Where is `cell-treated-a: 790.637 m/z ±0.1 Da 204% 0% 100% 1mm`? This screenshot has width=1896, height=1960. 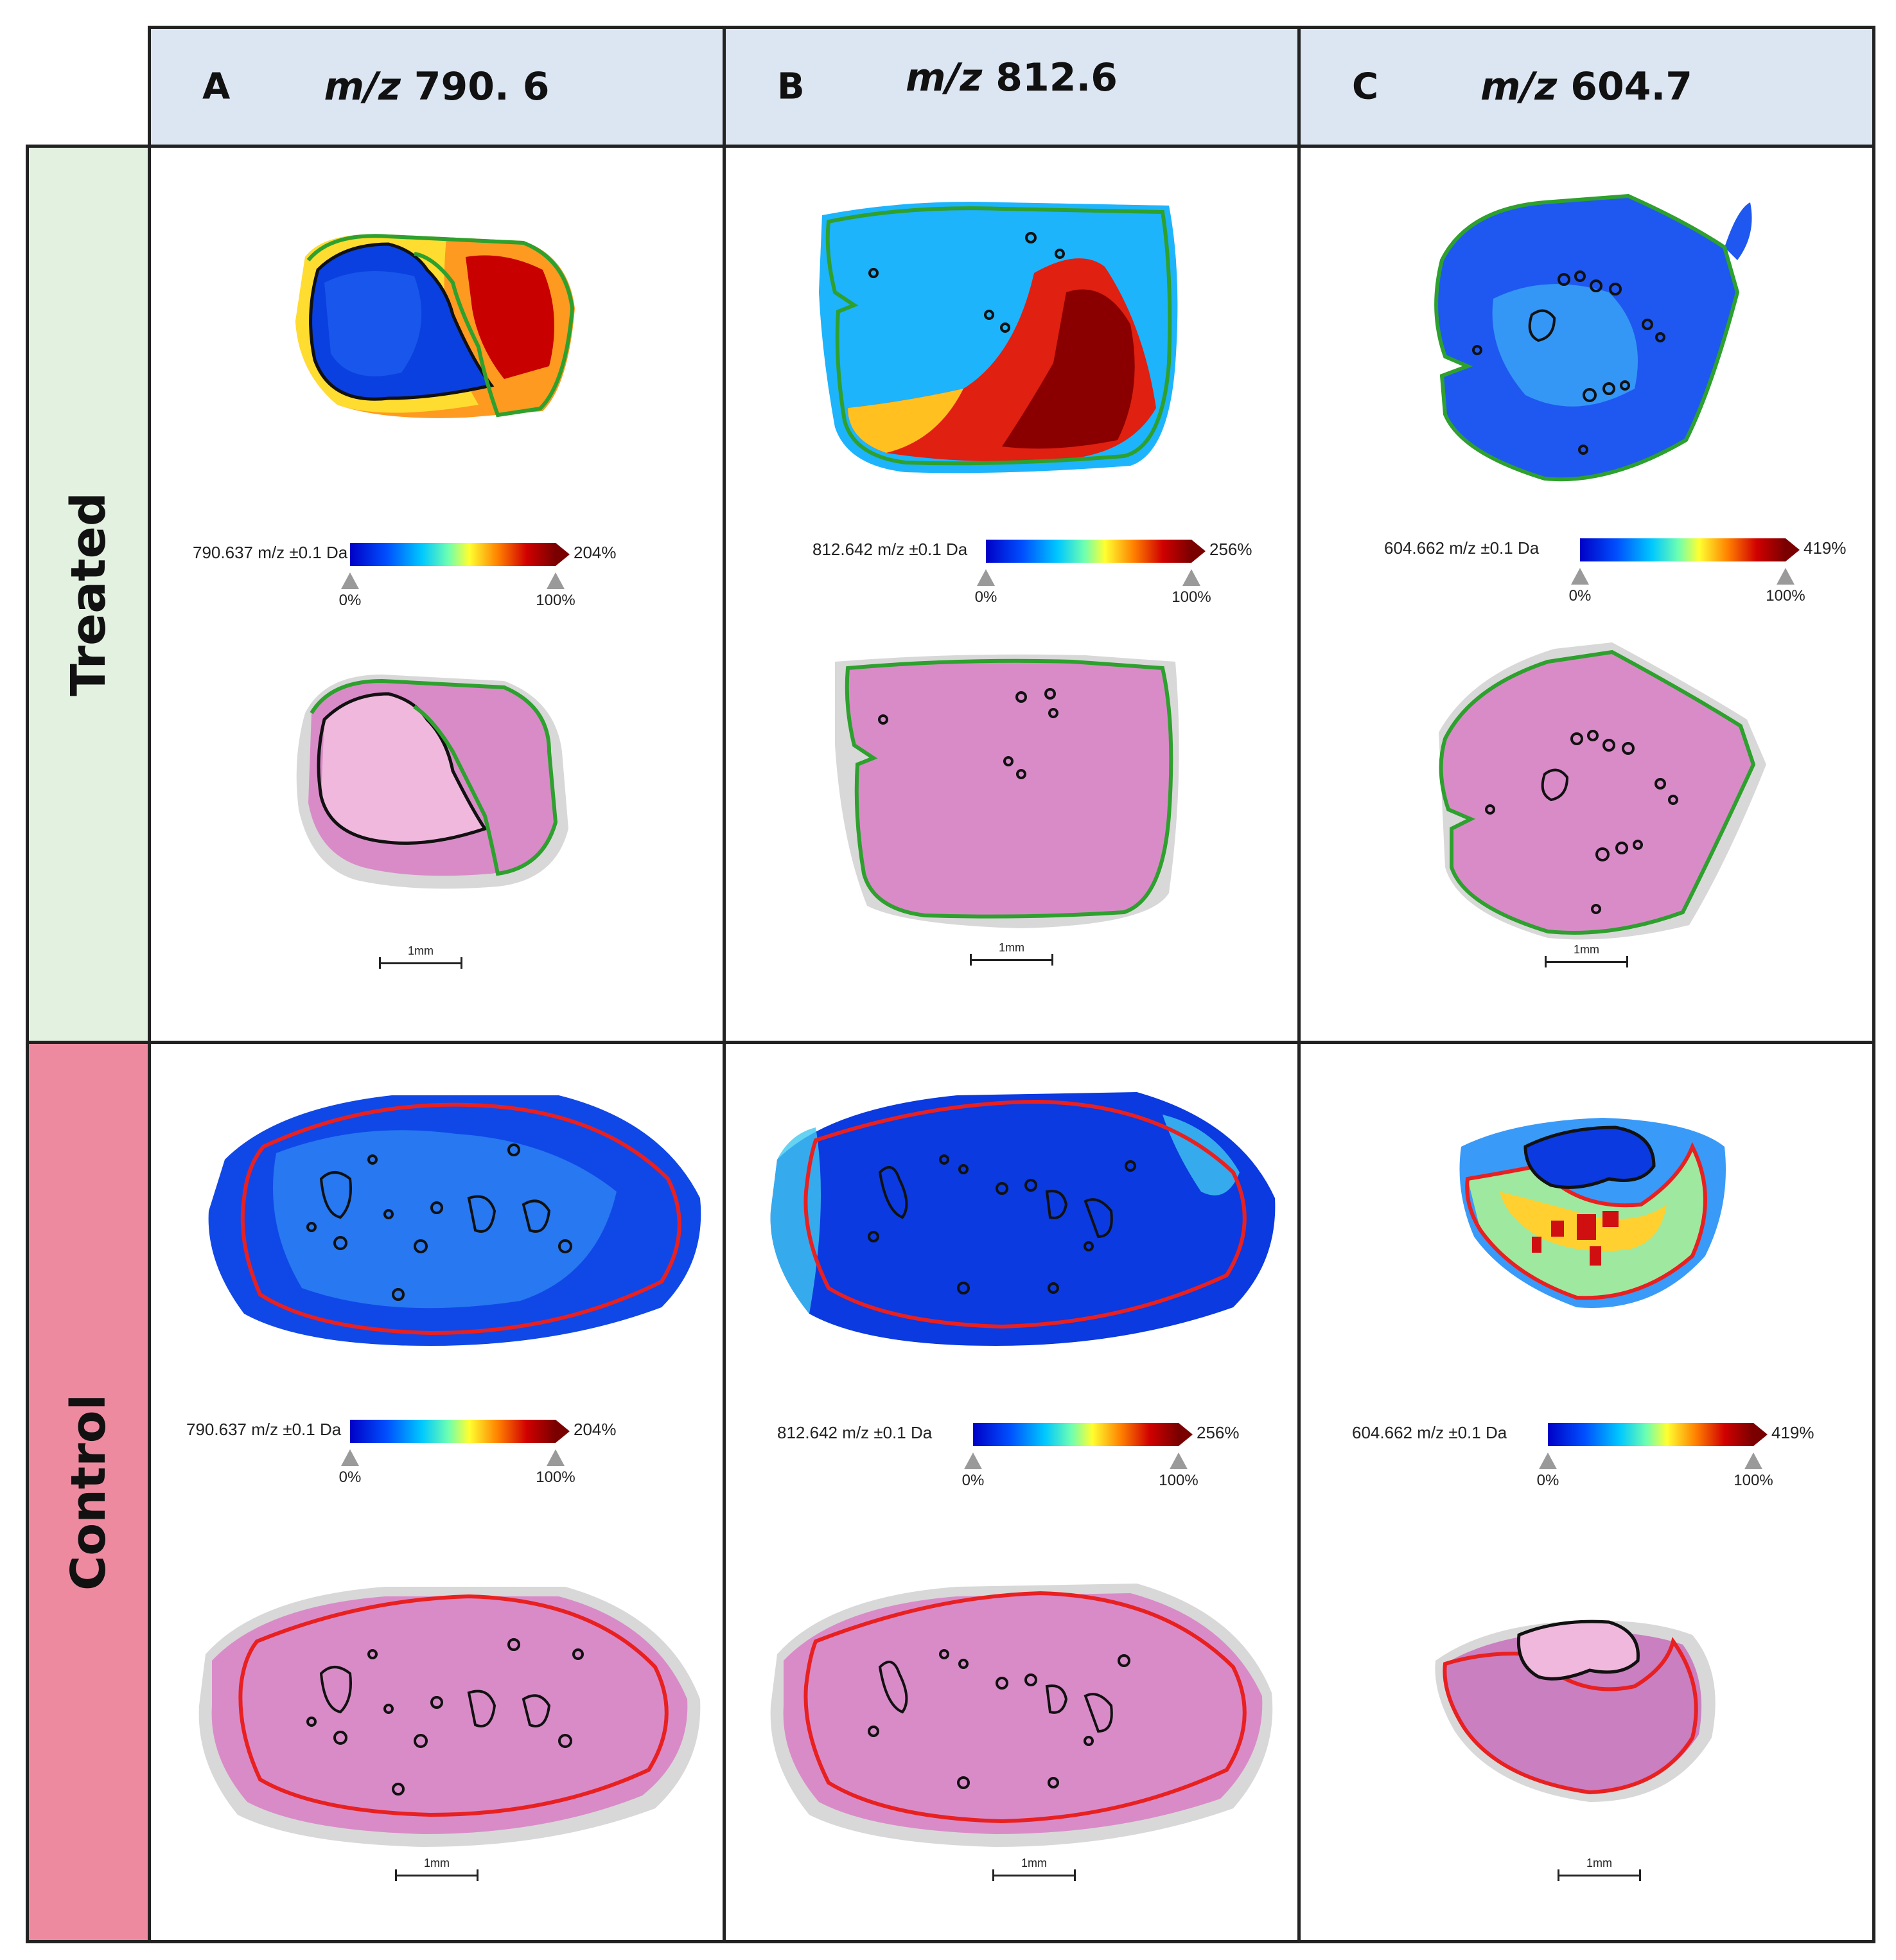
cell-treated-a: 790.637 m/z ±0.1 Da 204% 0% 100% 1mm is located at coordinates (437, 594).